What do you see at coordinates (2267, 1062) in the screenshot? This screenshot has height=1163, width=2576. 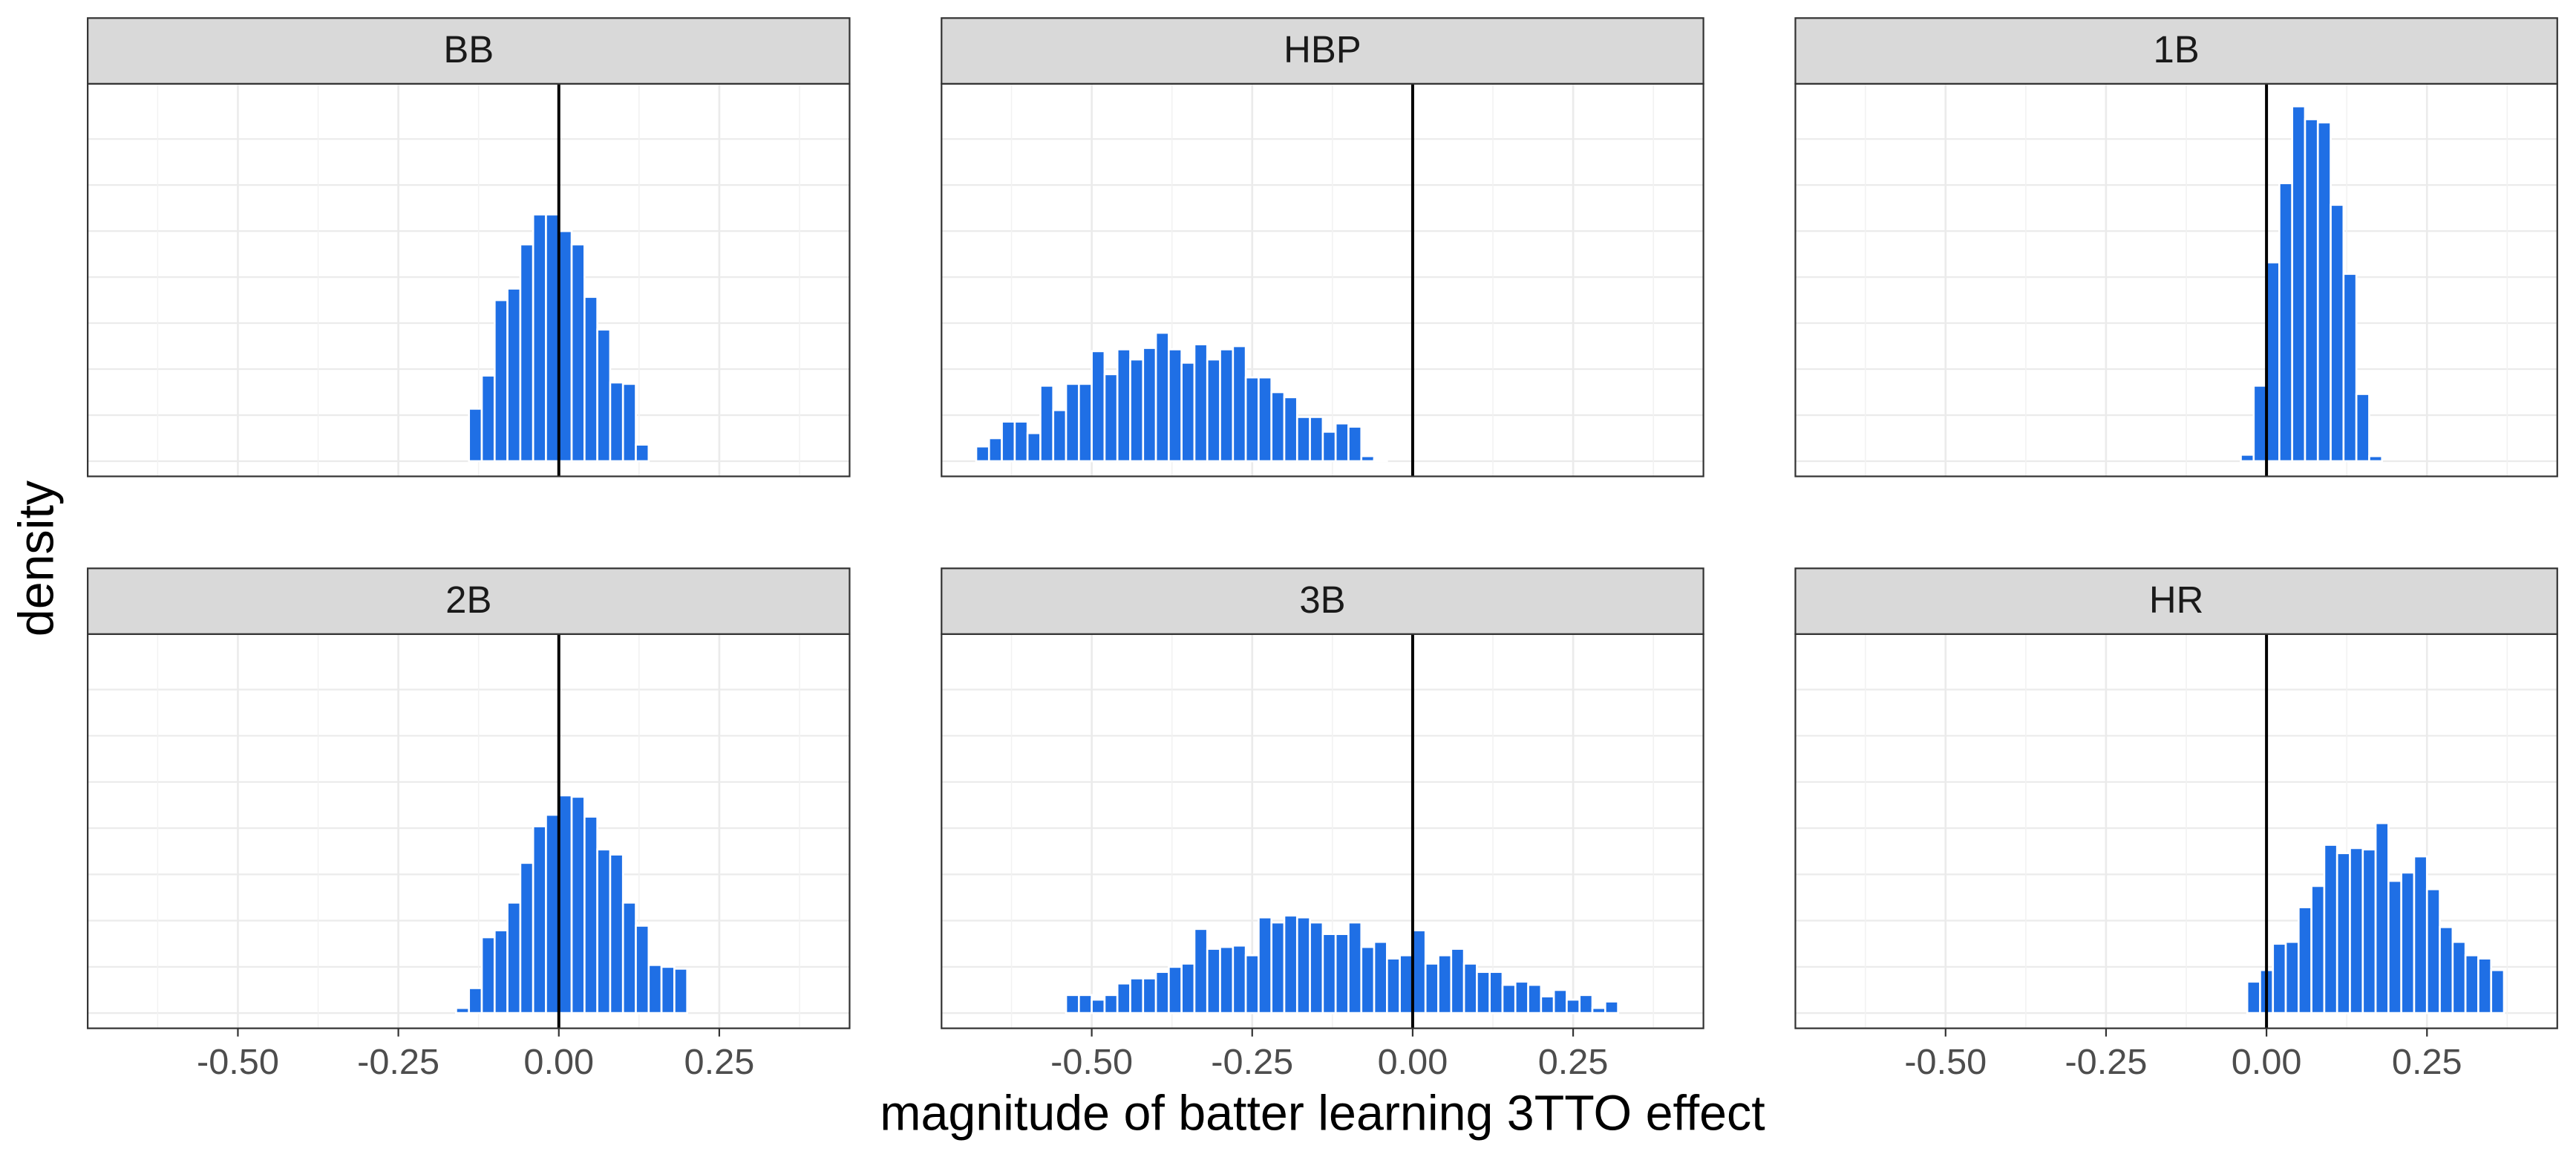 I see `x-tick-label: 0.00` at bounding box center [2267, 1062].